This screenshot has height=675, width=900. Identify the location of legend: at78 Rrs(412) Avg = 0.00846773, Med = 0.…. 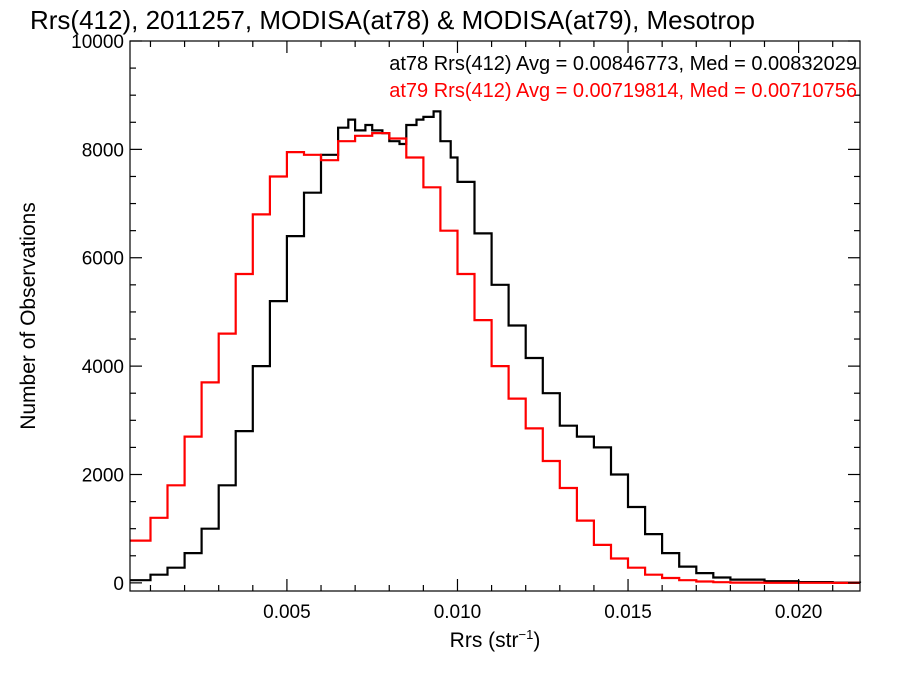
(623, 77).